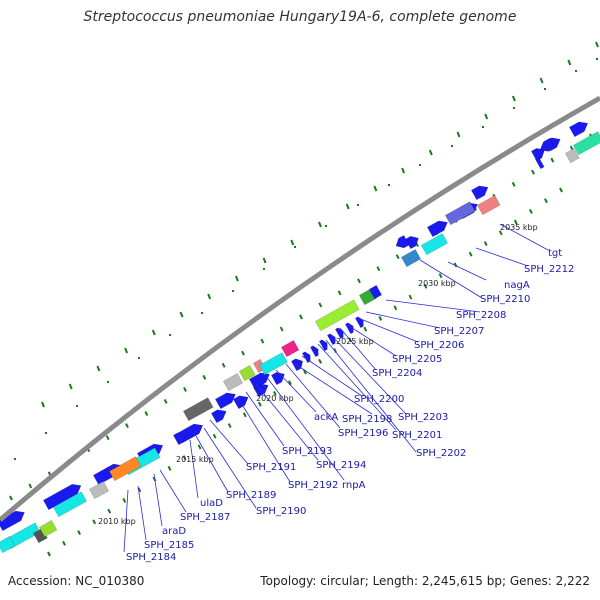  What do you see at coordinates (211, 503) in the screenshot?
I see `gene-label: ulaD` at bounding box center [211, 503].